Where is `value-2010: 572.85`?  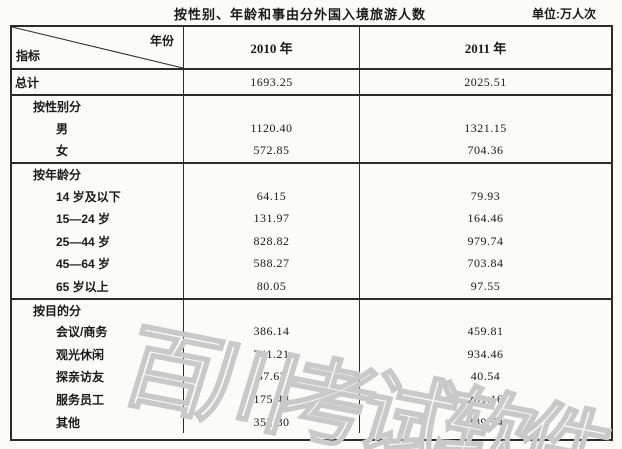 value-2010: 572.85 is located at coordinates (271, 151).